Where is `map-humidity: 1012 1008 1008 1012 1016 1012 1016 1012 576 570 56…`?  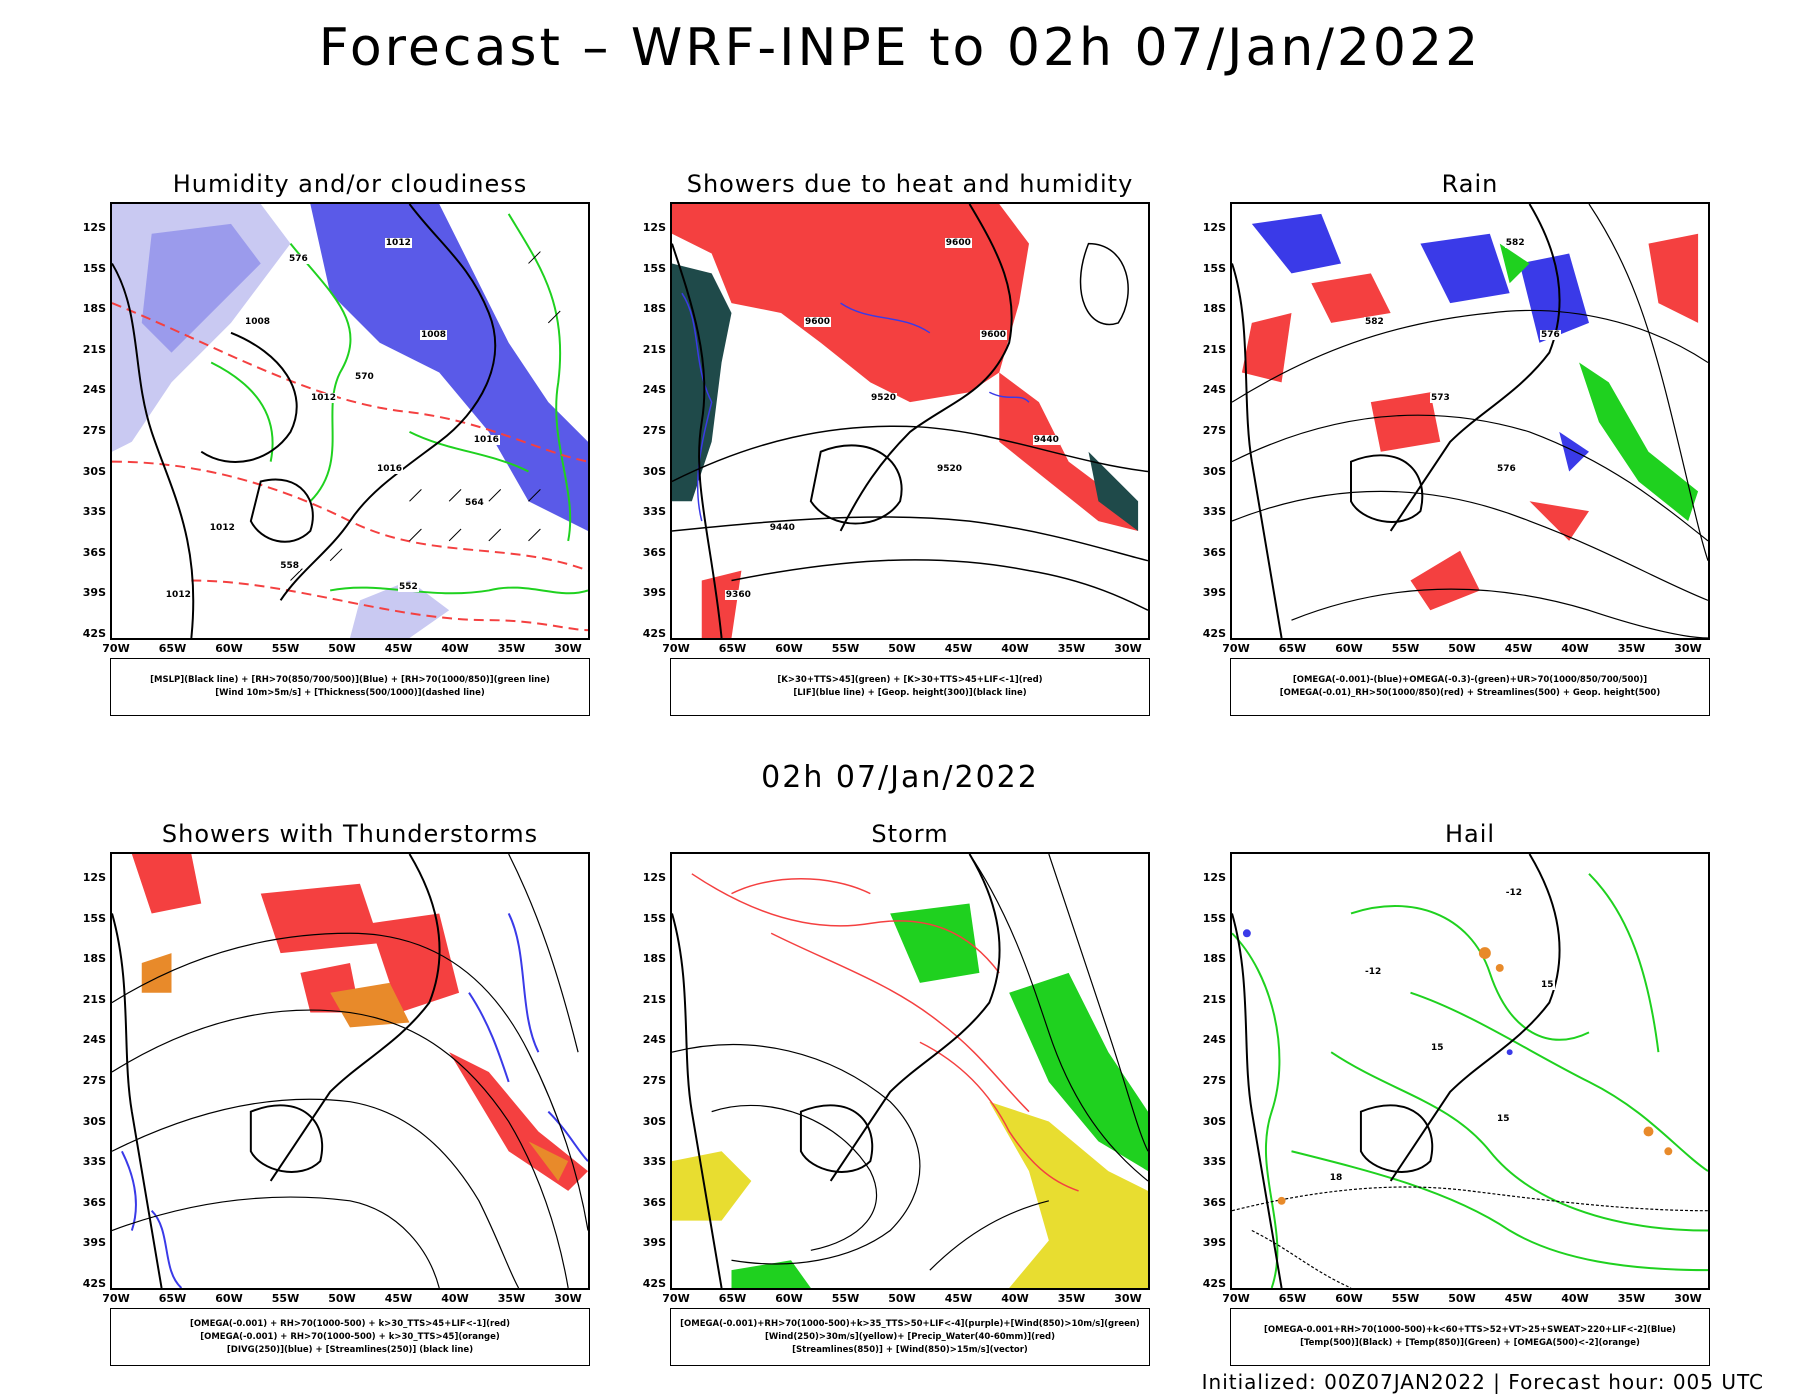 map-humidity: 1012 1008 1008 1012 1016 1012 1016 1012 576 570 56… is located at coordinates (350, 421).